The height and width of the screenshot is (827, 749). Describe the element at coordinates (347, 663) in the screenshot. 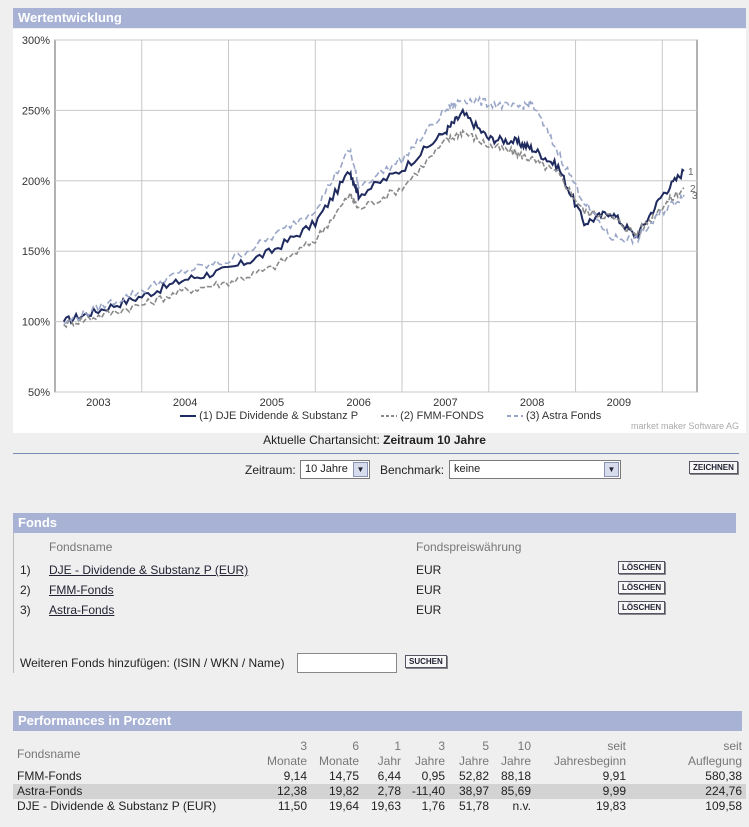

I see `add-fund-input` at that location.